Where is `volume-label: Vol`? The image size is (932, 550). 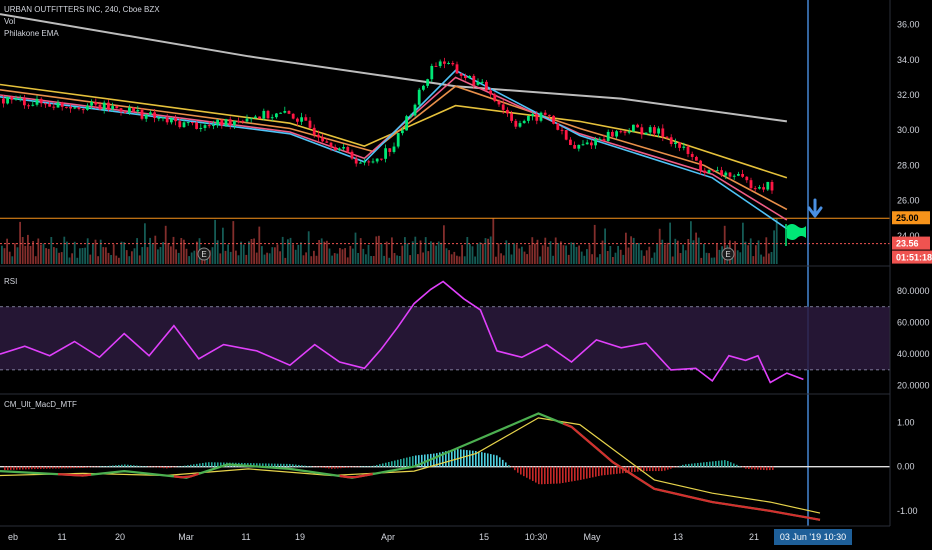
volume-label: Vol is located at coordinates (9, 21).